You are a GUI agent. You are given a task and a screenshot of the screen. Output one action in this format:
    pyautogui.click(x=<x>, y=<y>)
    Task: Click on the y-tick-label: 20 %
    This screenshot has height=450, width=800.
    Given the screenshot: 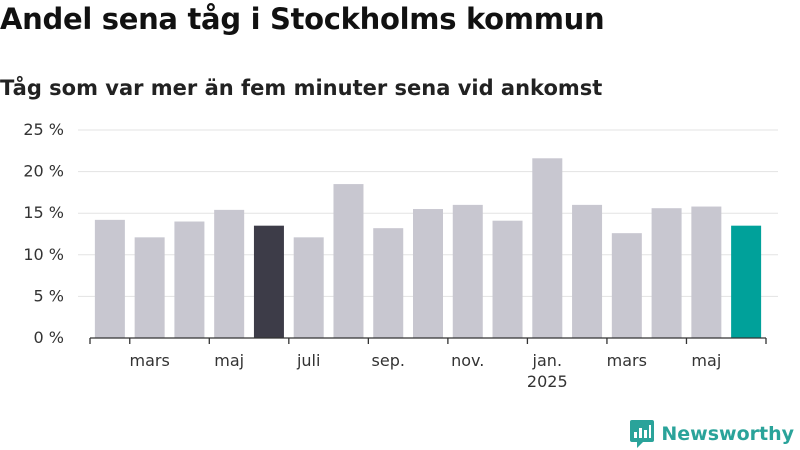 What is the action you would take?
    pyautogui.click(x=43, y=171)
    